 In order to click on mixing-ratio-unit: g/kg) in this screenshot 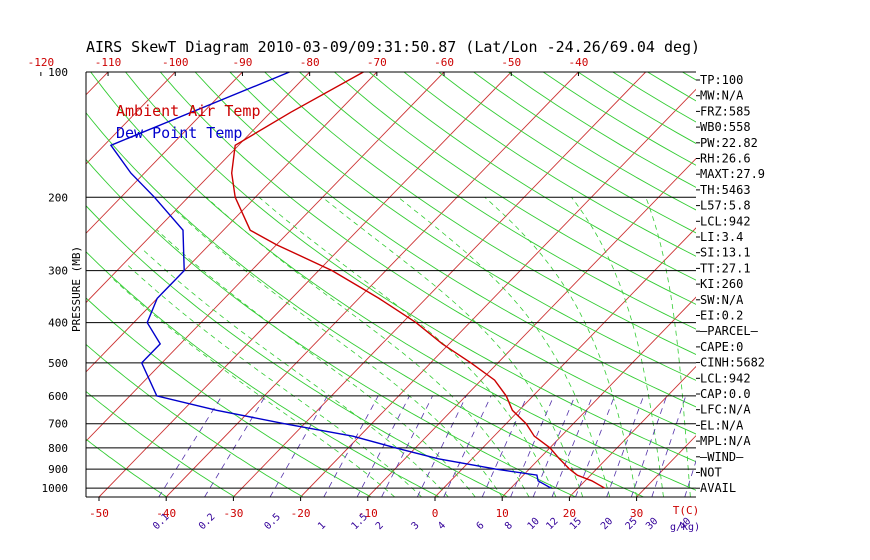, I will do `click(685, 527)`.